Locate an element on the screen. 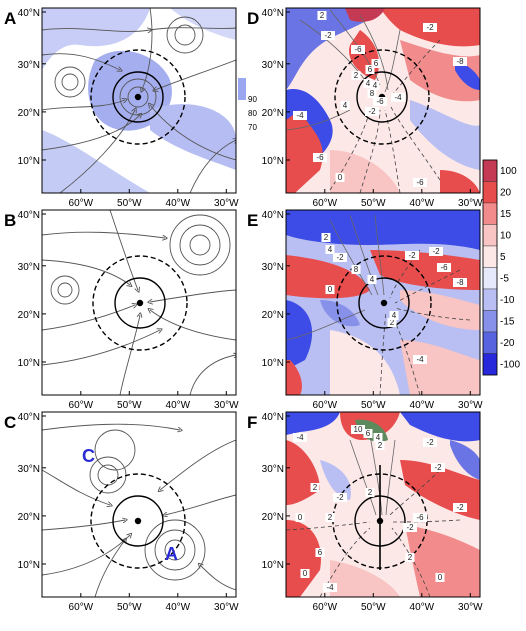 The image size is (526, 631). colorbar-label: -10 is located at coordinates (507, 300).